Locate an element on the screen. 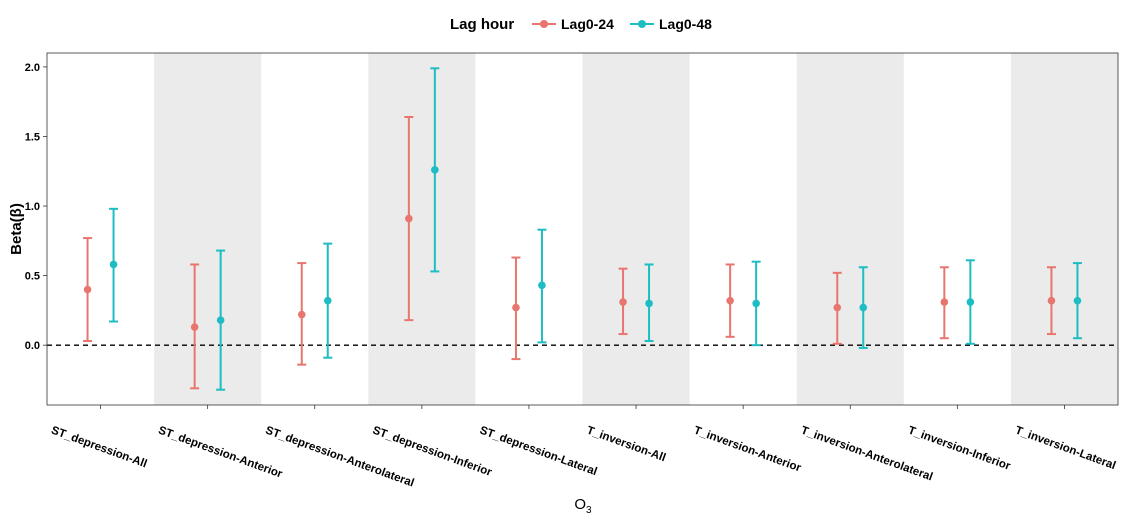 The width and height of the screenshot is (1126, 520). y-axis-title: Beta(β) is located at coordinates (16, 229).